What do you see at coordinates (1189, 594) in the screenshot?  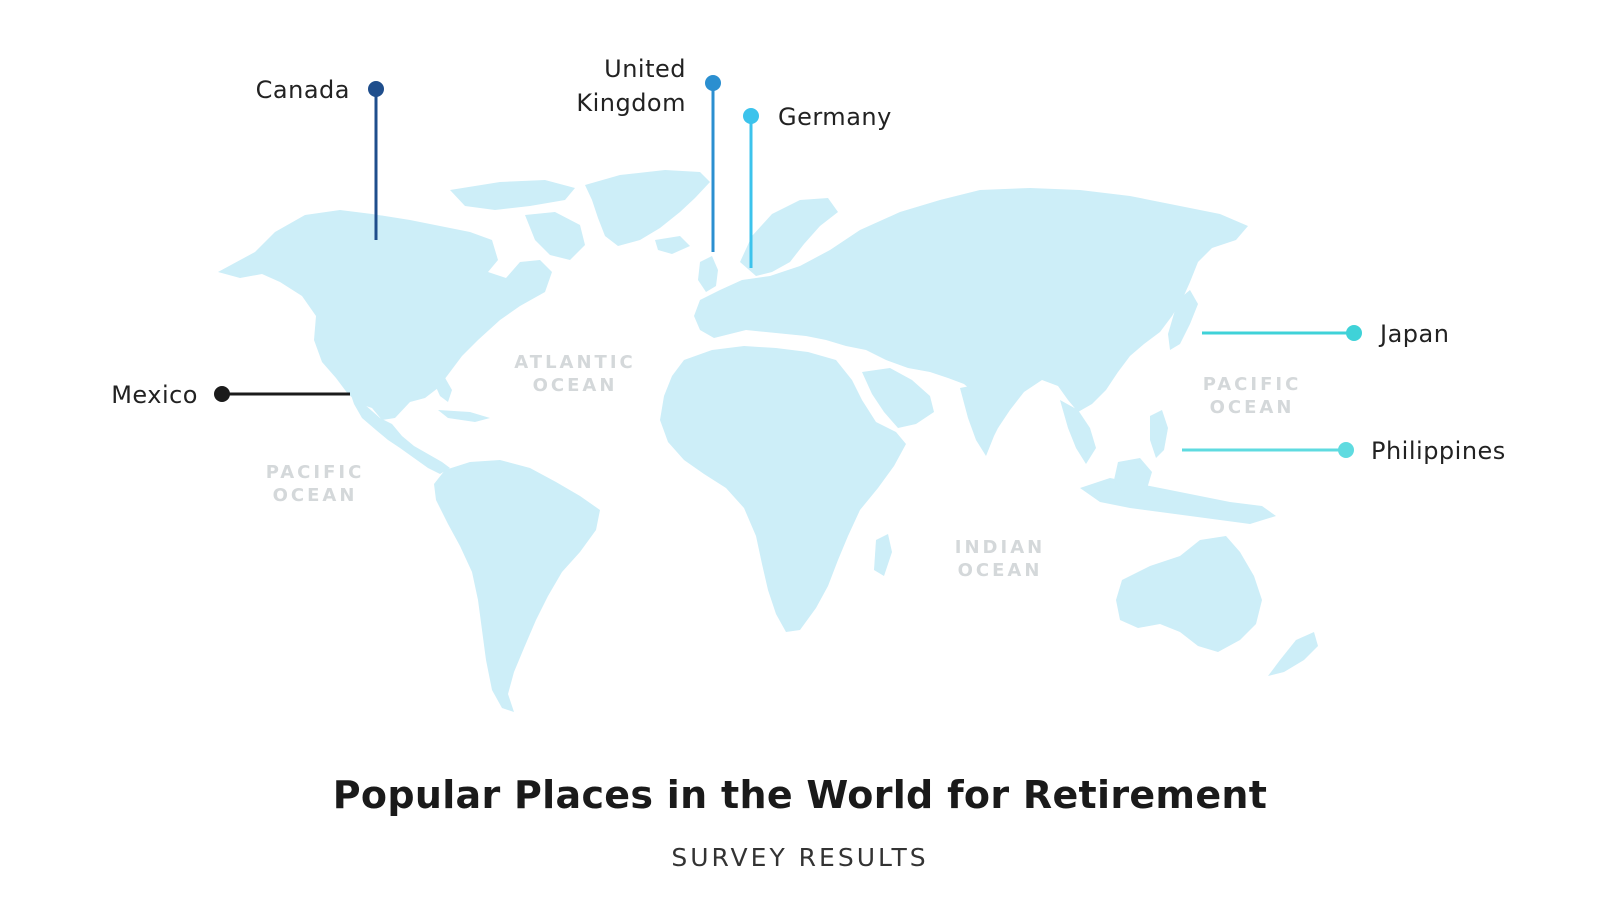 I see `land-australia` at bounding box center [1189, 594].